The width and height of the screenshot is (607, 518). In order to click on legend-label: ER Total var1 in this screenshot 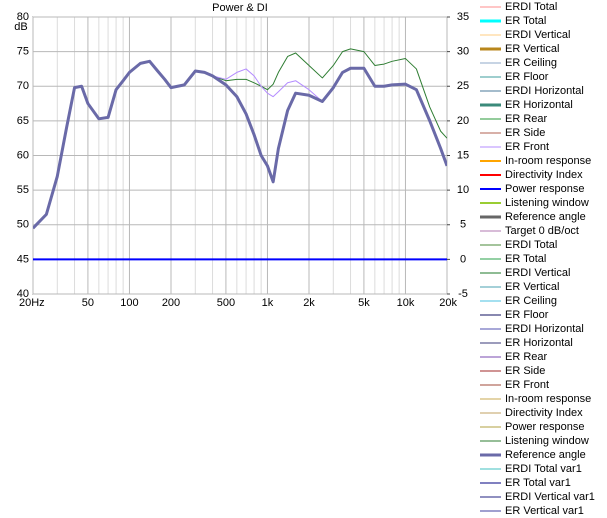, I will do `click(538, 483)`.